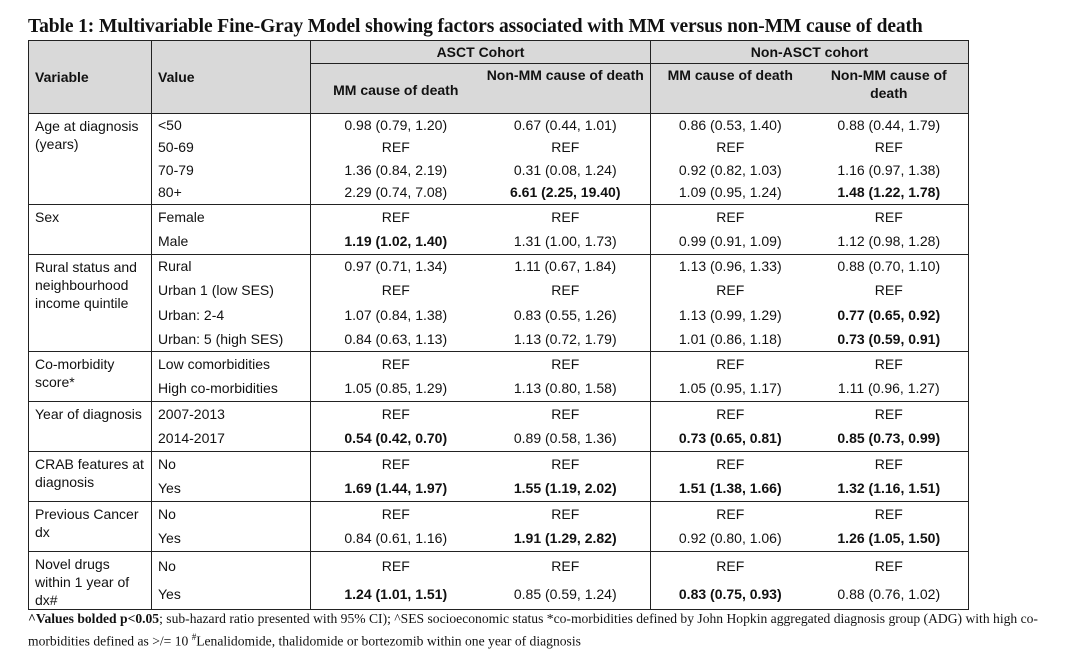 The width and height of the screenshot is (1080, 651). Describe the element at coordinates (565, 539) in the screenshot. I see `ratio-cell: 1.91 (1.29, 2.82)` at that location.